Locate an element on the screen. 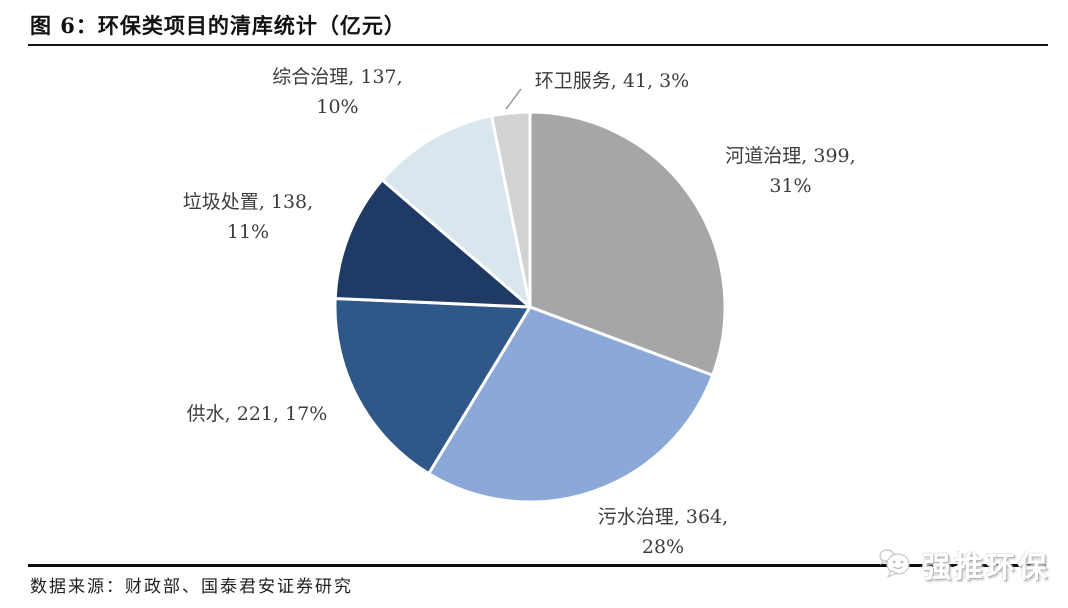  slice-label-text: 河道治理, 399, is located at coordinates (790, 156).